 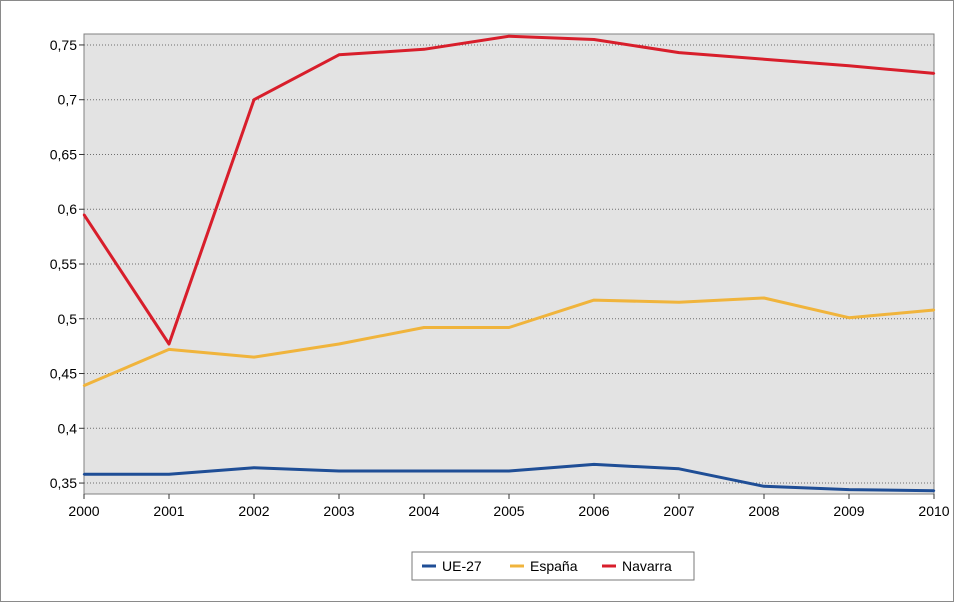 I want to click on legend: UE-27 España Navarra, so click(x=553, y=566).